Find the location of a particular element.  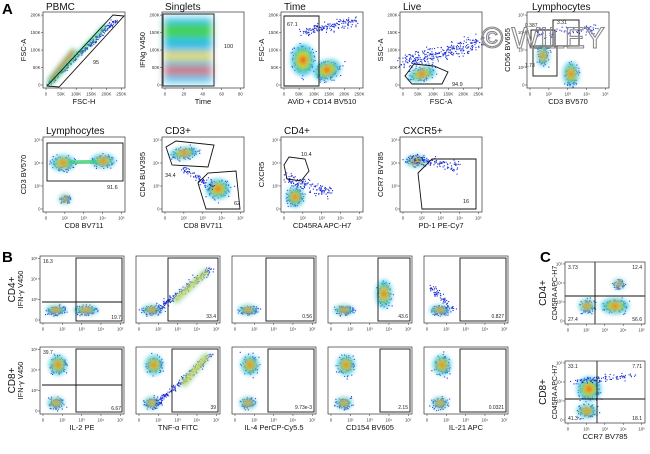

panel-label-c: C is located at coordinates (545, 257).